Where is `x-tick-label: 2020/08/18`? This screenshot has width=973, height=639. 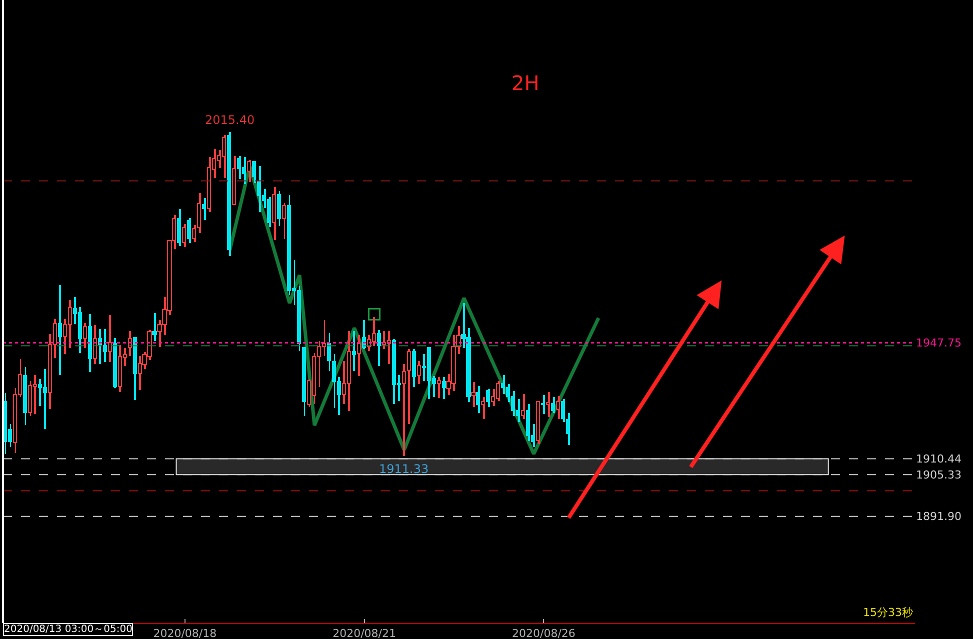 x-tick-label: 2020/08/18 is located at coordinates (185, 633).